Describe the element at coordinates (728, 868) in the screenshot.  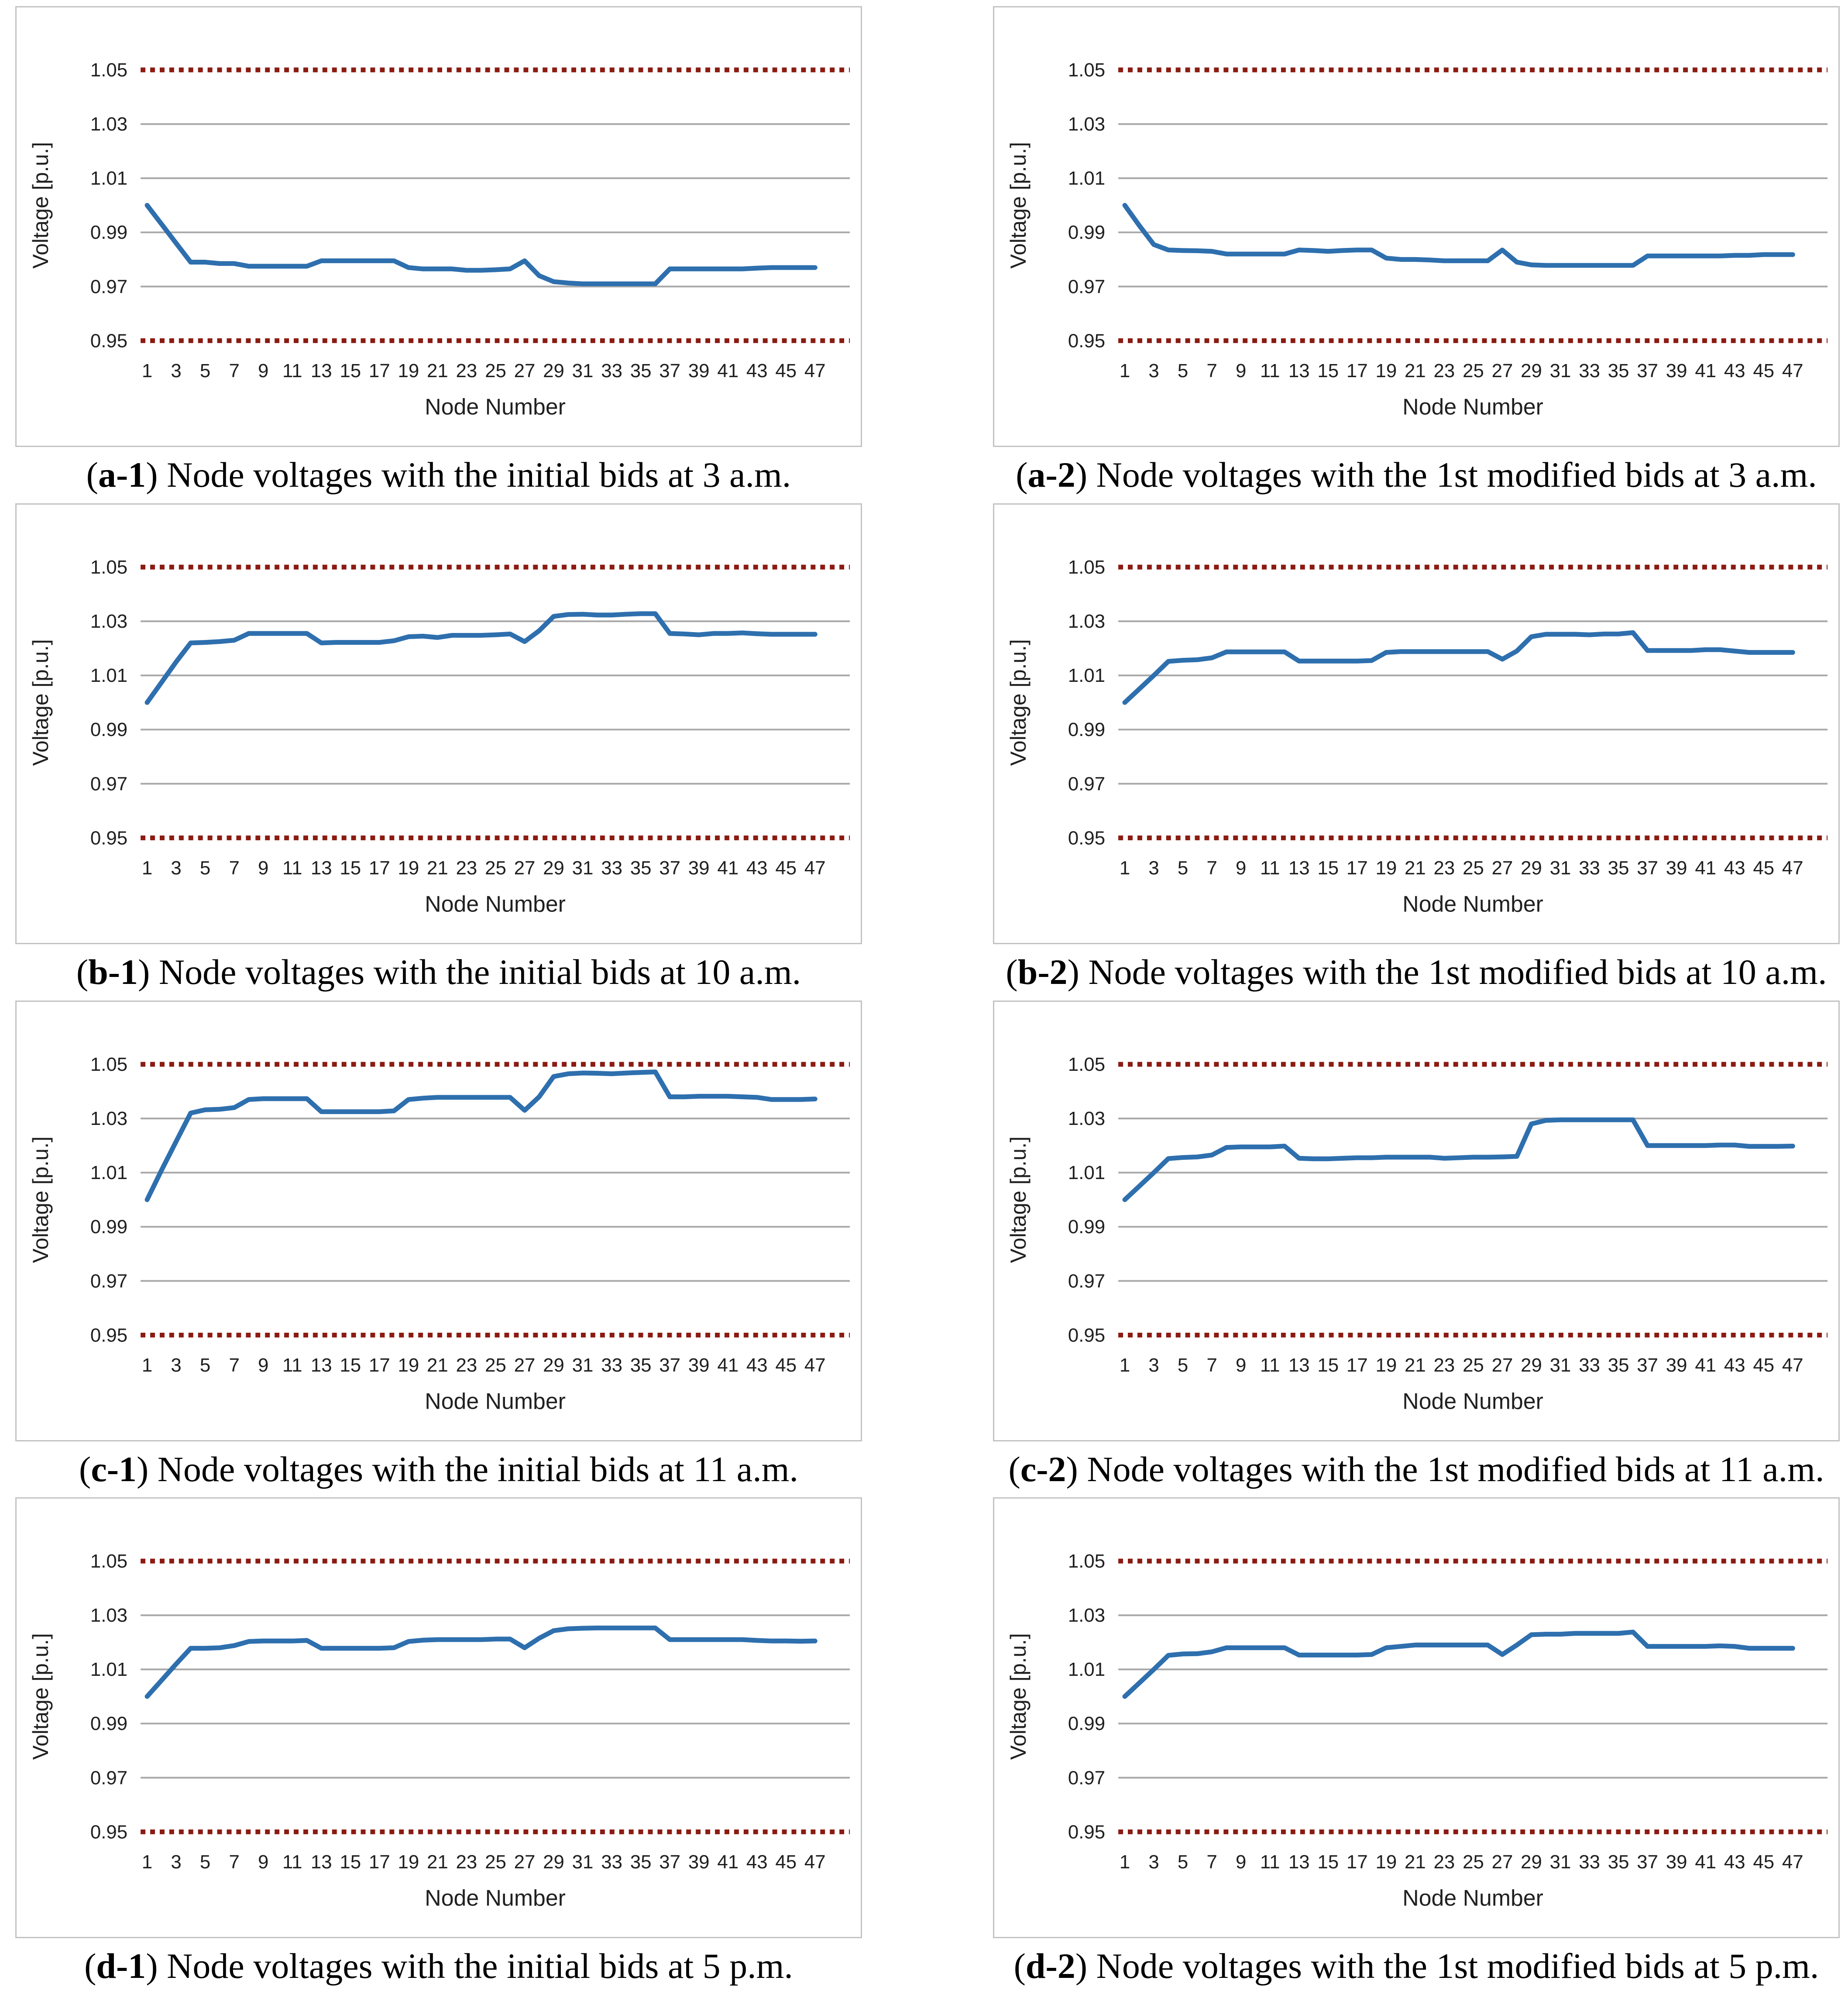
I see `x-tick-label: 41` at that location.